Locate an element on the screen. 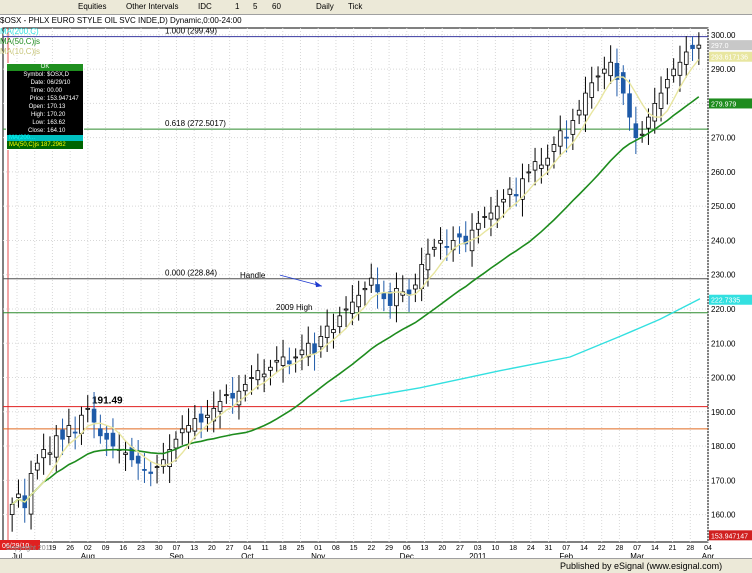 The height and width of the screenshot is (573, 752). x-tick-label: 24 is located at coordinates (531, 548).